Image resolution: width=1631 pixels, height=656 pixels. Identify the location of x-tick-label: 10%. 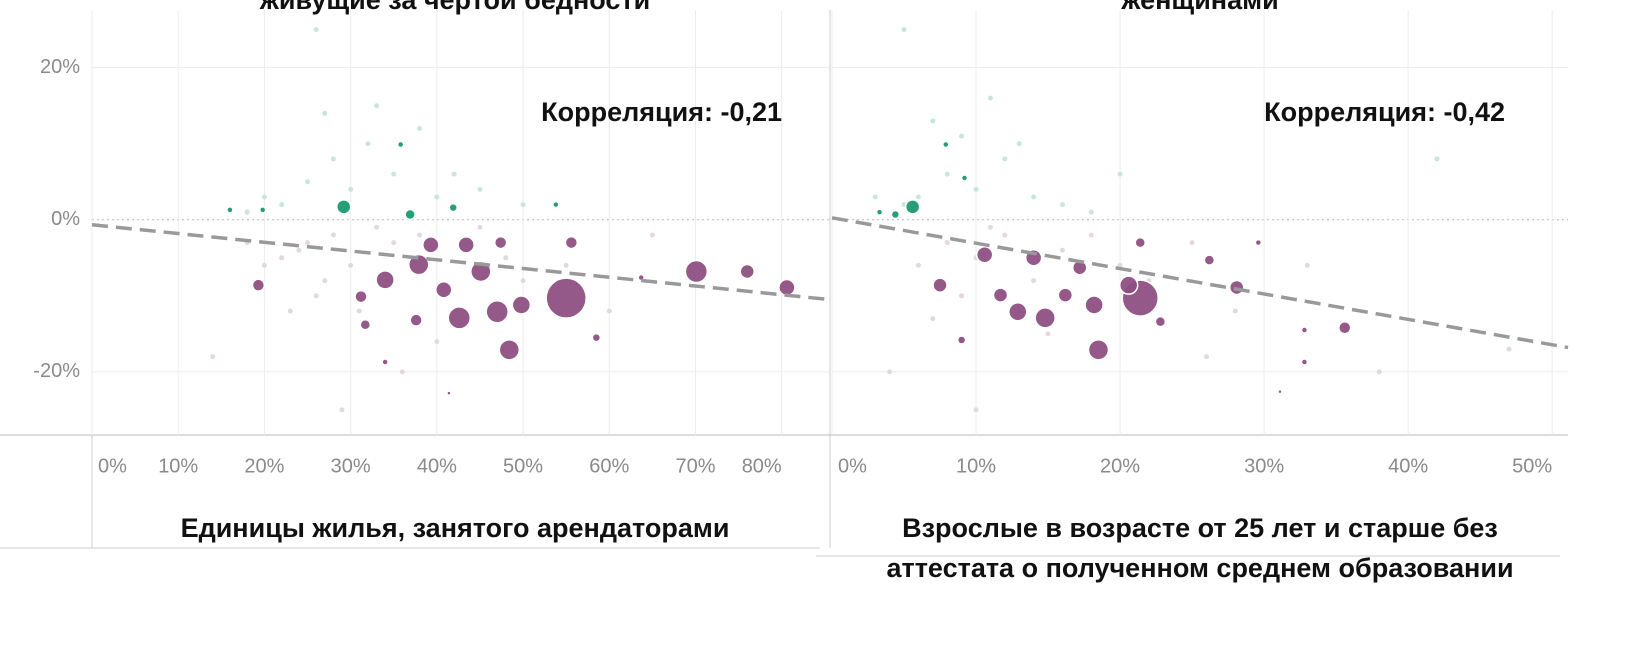
(178, 466).